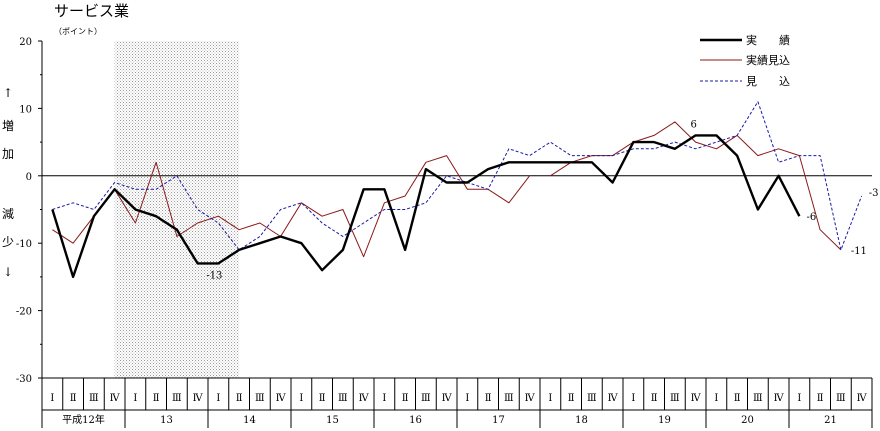 The image size is (880, 431). What do you see at coordinates (415, 420) in the screenshot?
I see `year-label: 16` at bounding box center [415, 420].